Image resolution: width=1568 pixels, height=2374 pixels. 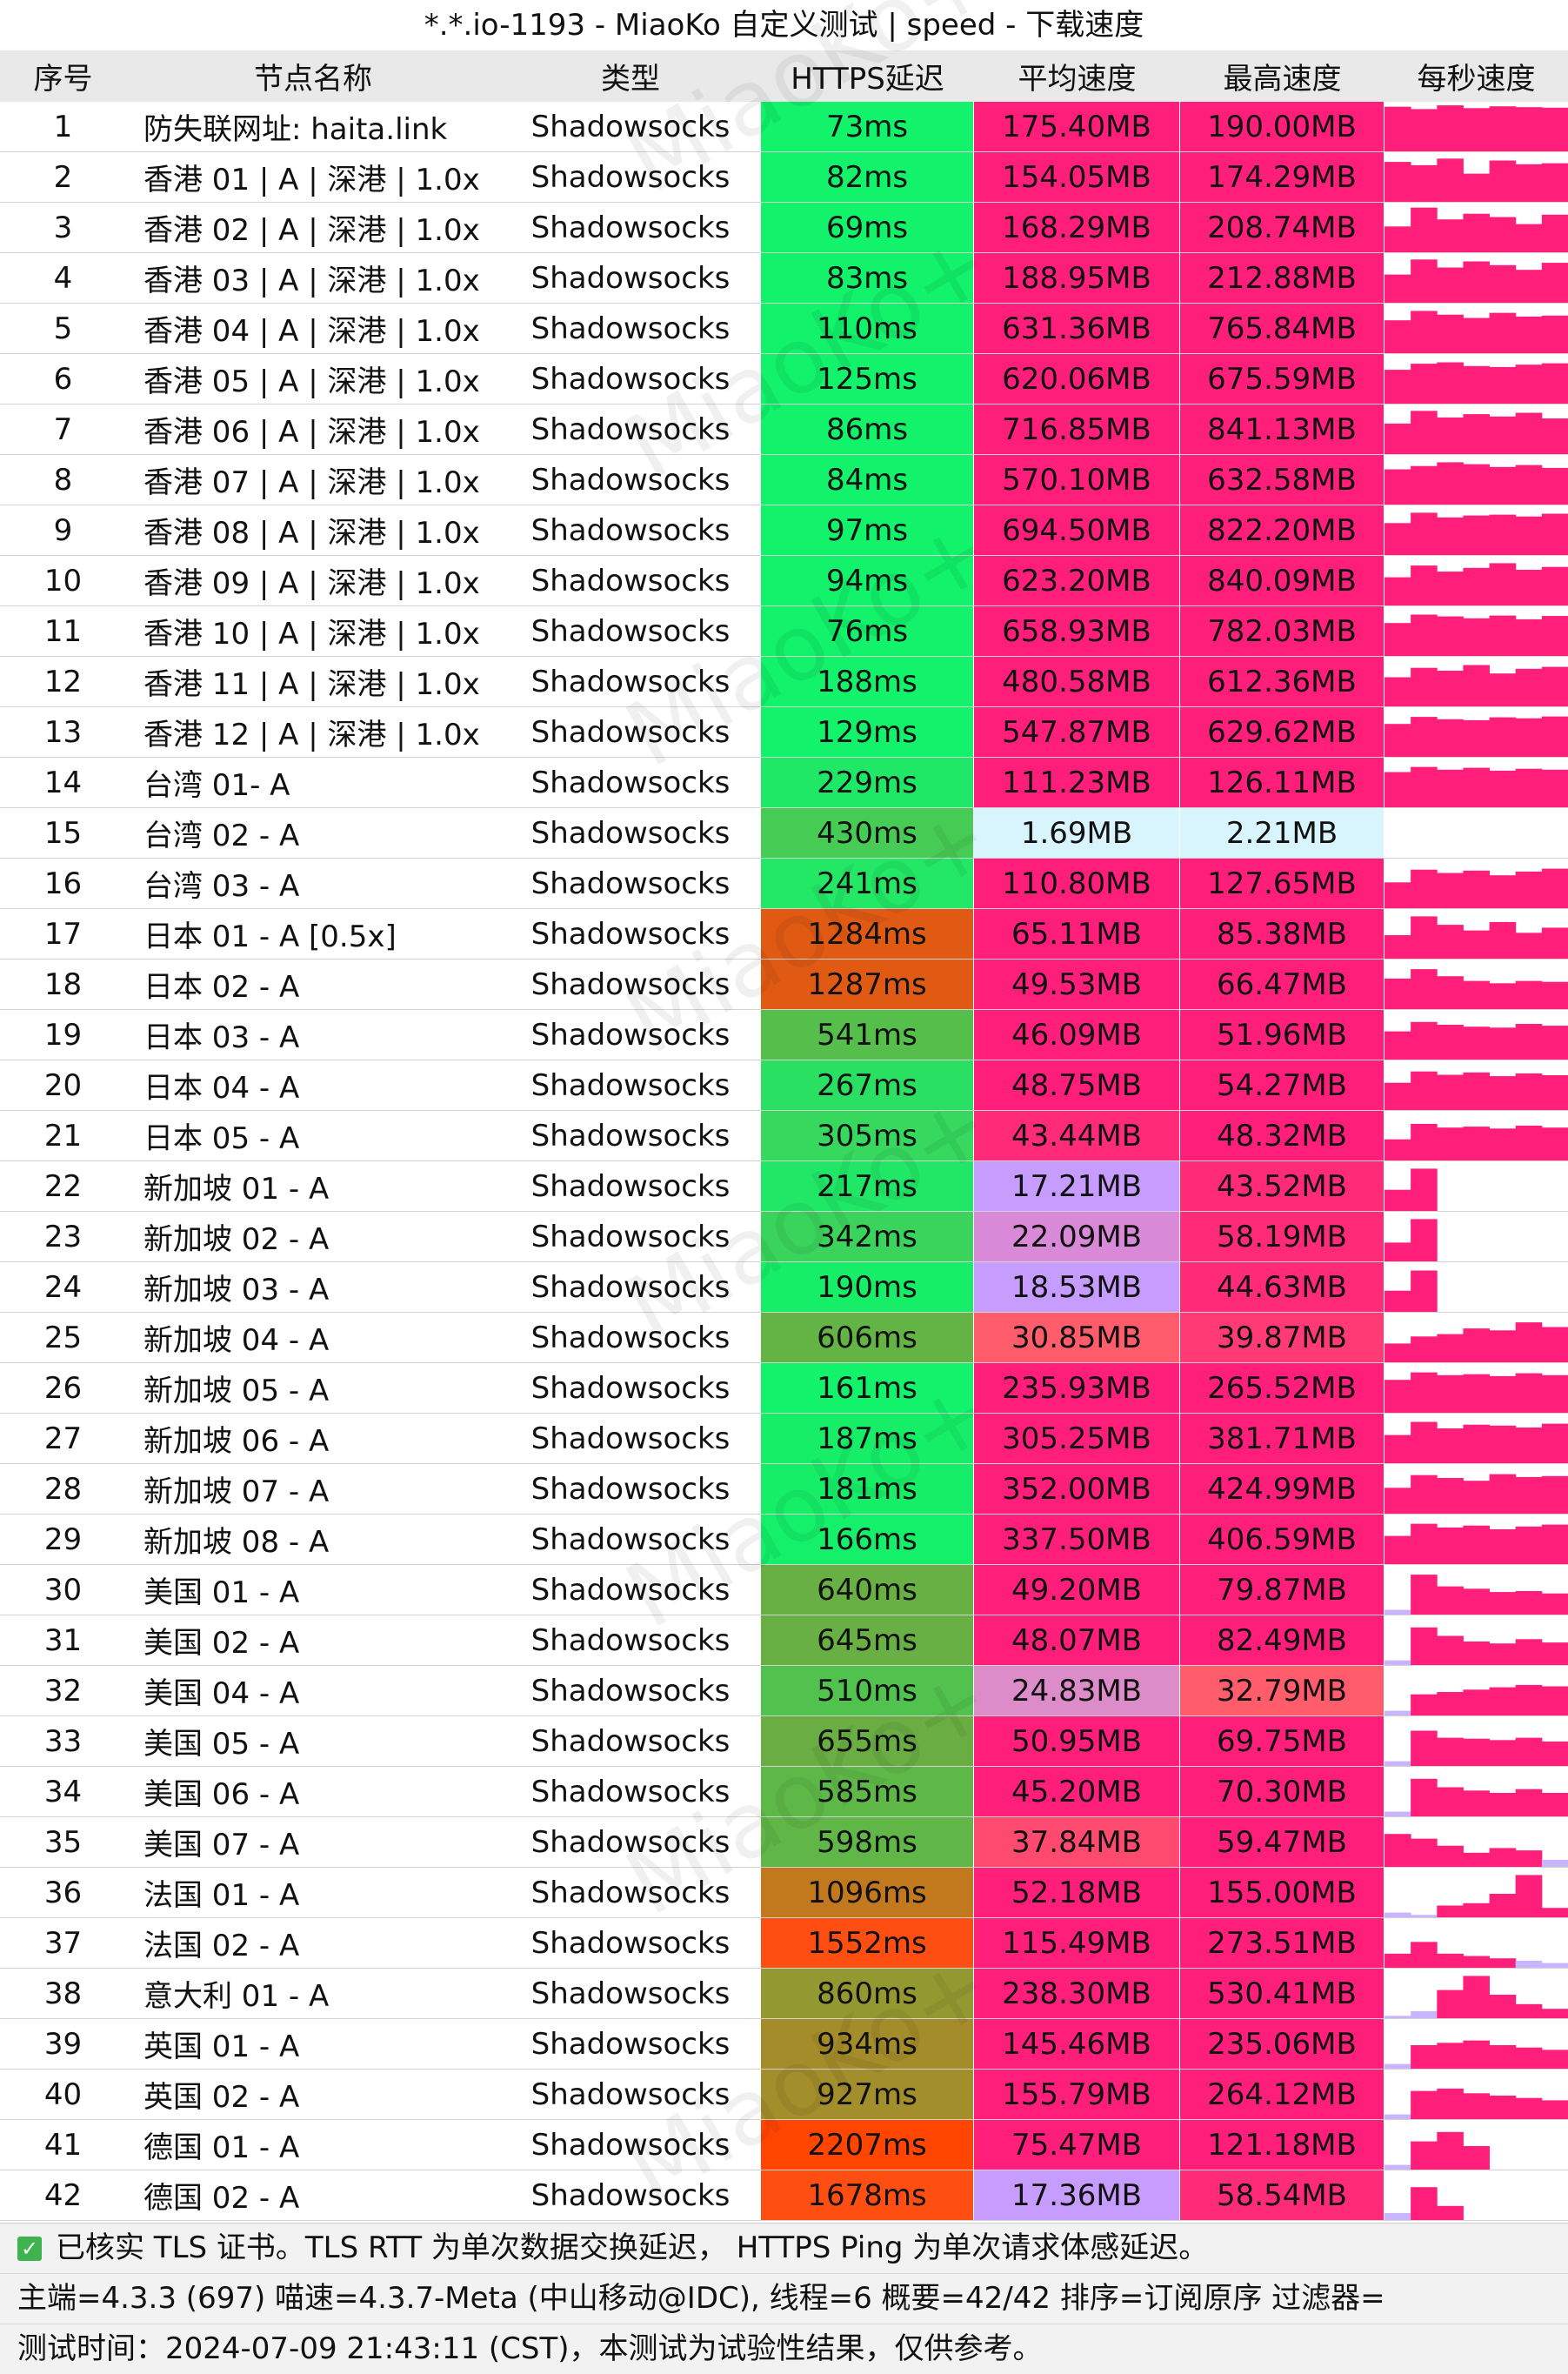 I want to click on col-header-latency: HTTPS延迟, so click(x=867, y=79).